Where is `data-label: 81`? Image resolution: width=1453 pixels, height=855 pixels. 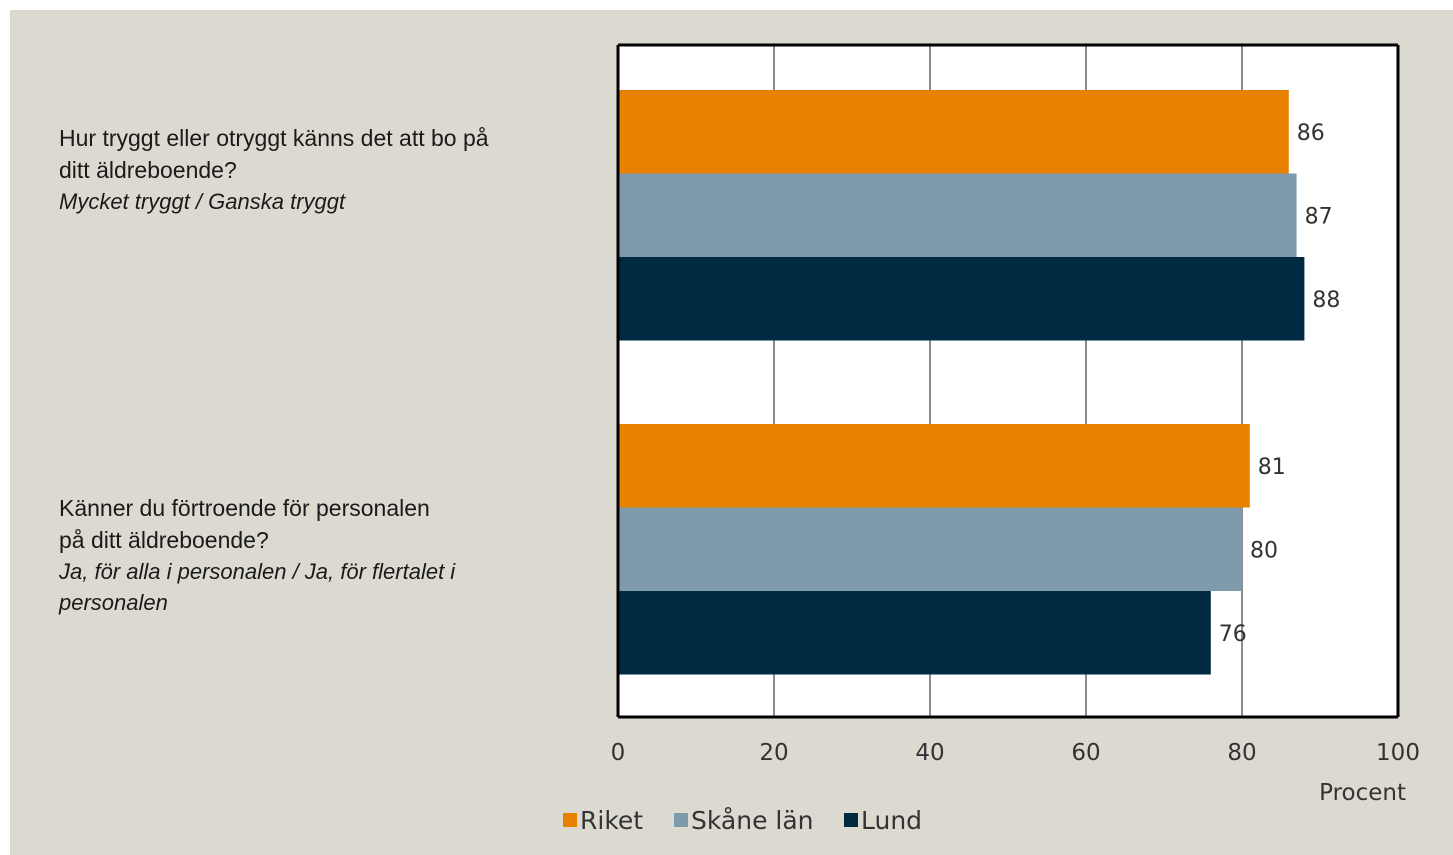 data-label: 81 is located at coordinates (1272, 467).